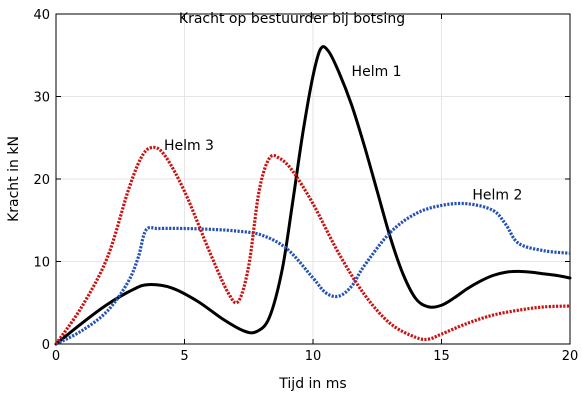 The height and width of the screenshot is (400, 582). What do you see at coordinates (41, 98) in the screenshot?
I see `y-tick-label: 30` at bounding box center [41, 98].